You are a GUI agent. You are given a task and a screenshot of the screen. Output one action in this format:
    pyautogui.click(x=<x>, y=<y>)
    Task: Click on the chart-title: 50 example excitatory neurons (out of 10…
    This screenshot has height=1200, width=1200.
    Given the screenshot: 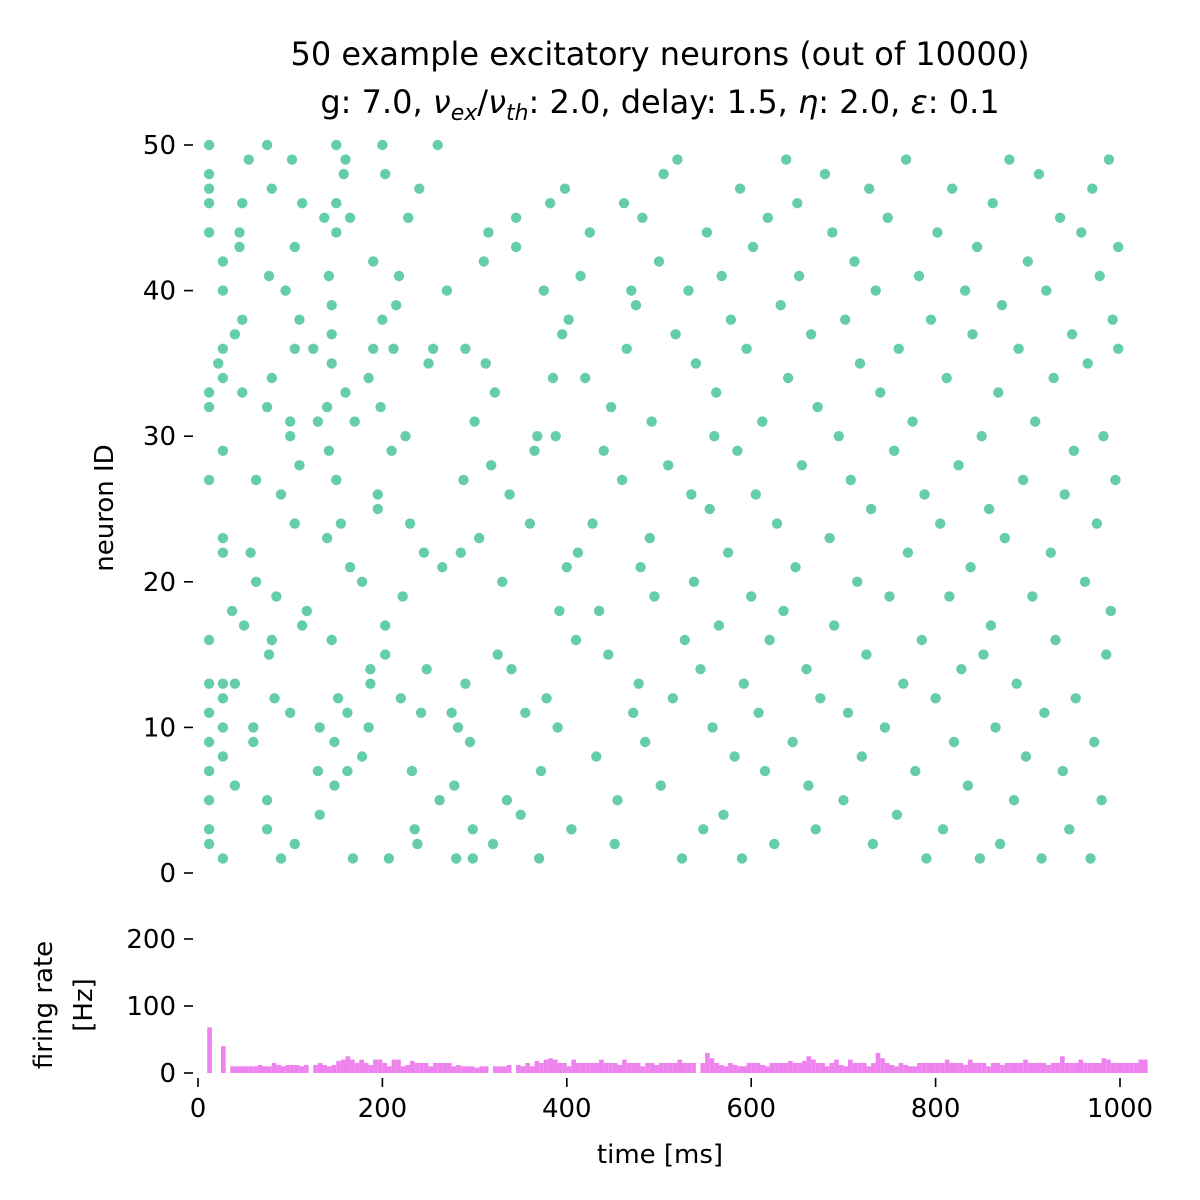 What is the action you would take?
    pyautogui.click(x=659, y=54)
    